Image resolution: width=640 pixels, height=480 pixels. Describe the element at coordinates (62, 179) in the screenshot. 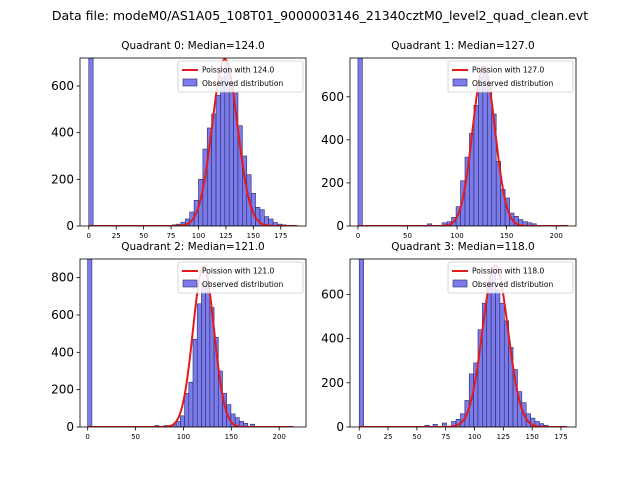

I see `quadrant-0-ytick-label-1: 200` at that location.